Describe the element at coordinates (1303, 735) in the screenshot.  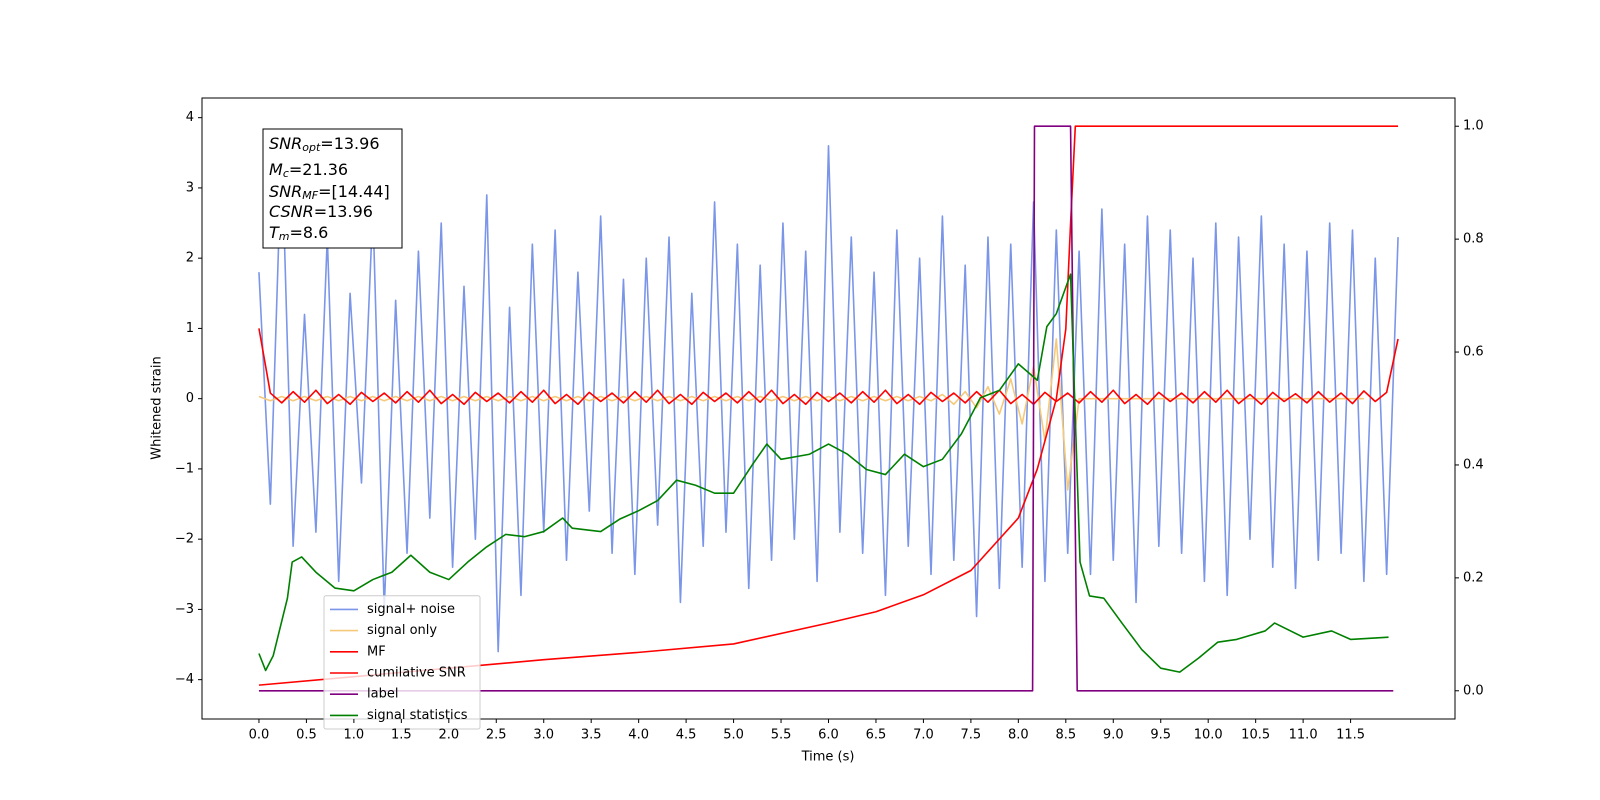
I see `x-tick-label: 11.0` at that location.